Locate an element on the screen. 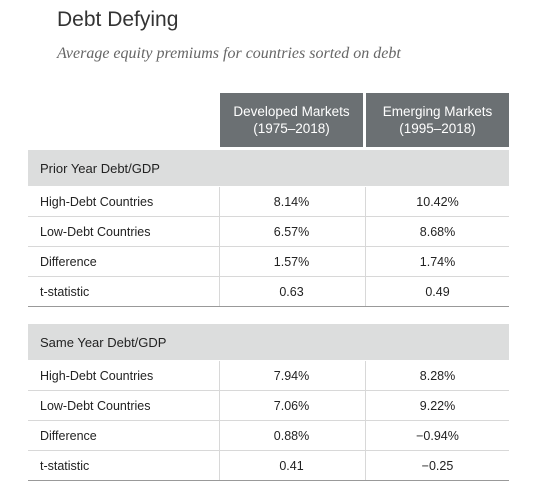 This screenshot has height=493, width=533. cell-value: 8.68% is located at coordinates (437, 231).